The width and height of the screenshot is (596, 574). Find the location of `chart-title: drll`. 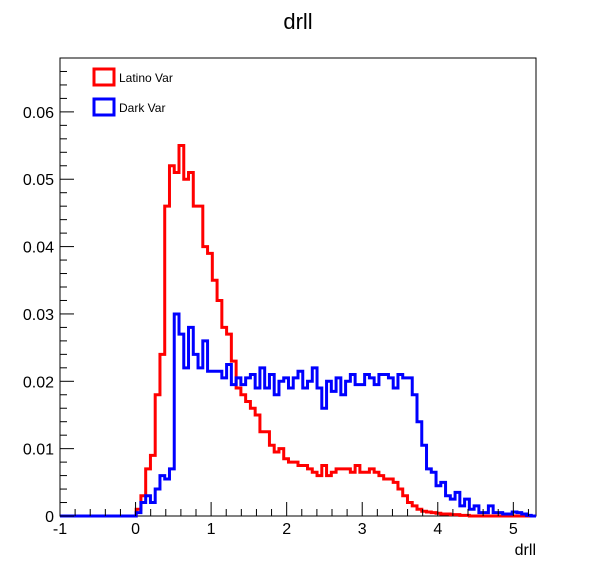

chart-title: drll is located at coordinates (297, 21).